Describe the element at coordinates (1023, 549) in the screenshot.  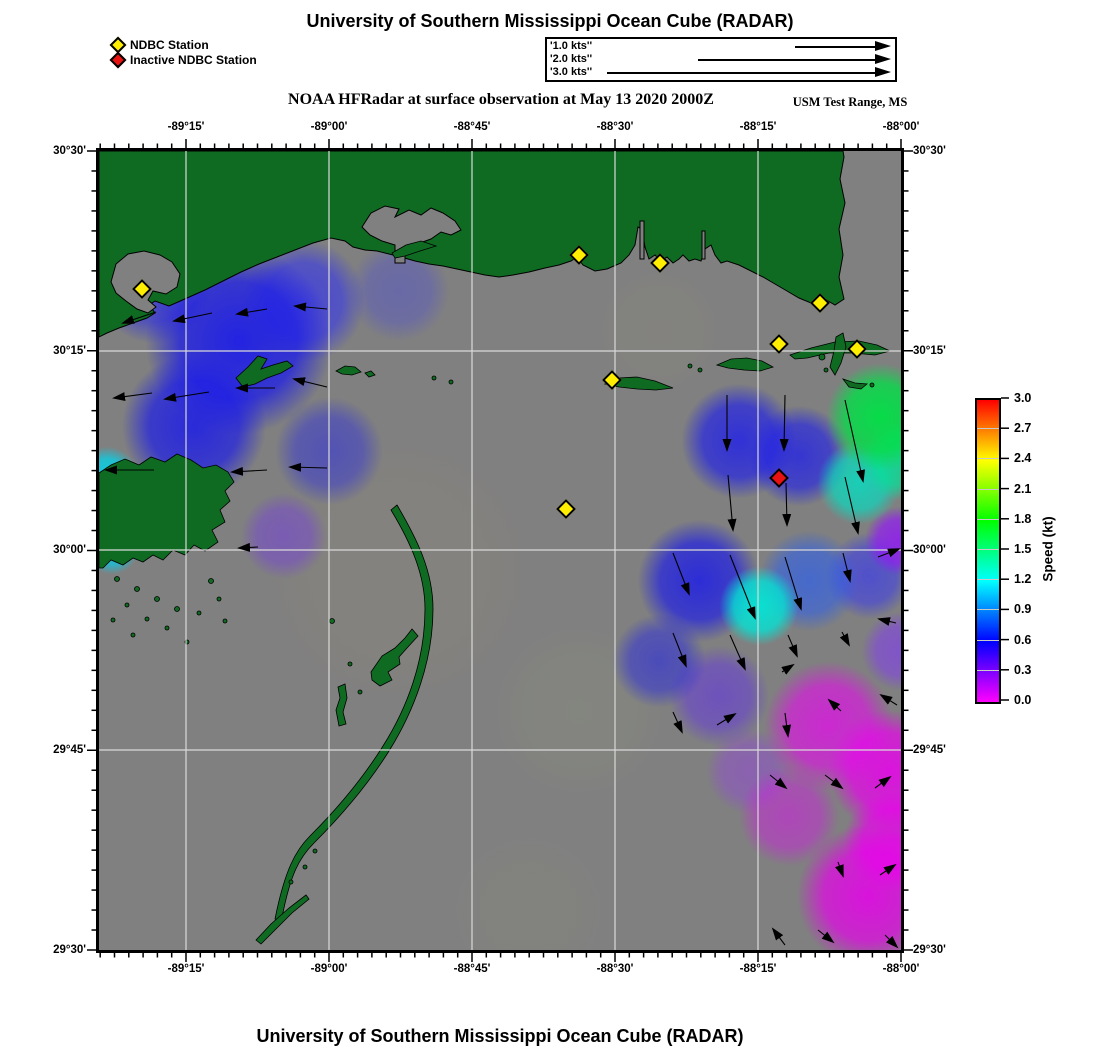
I see `colorbar-tick-label: 1.5` at that location.